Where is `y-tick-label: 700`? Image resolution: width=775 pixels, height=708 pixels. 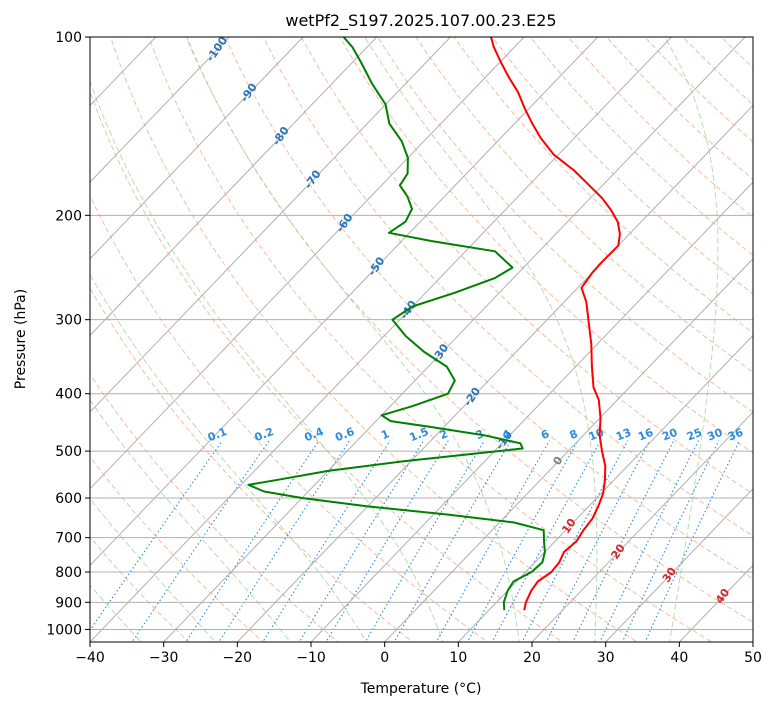
y-tick-label: 700 is located at coordinates (68, 539).